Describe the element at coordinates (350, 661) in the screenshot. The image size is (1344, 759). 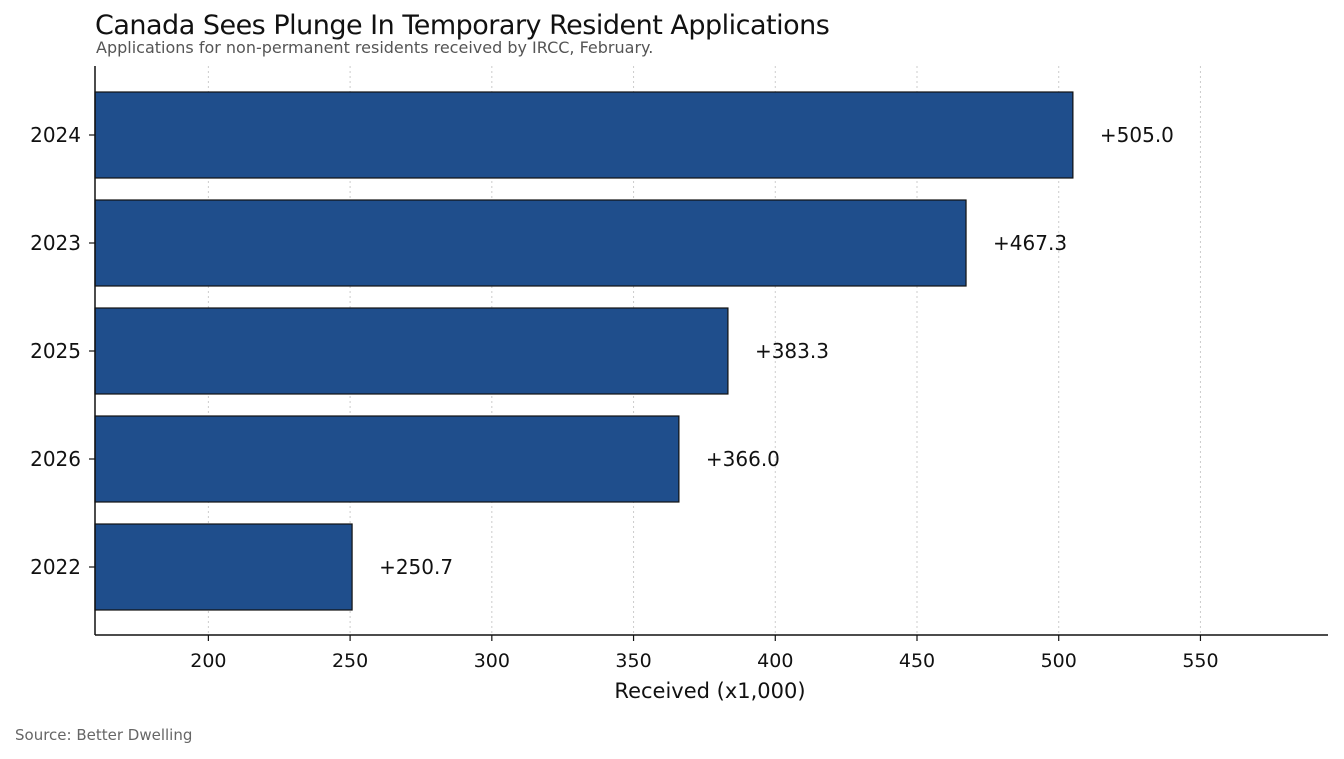
I see `x-tick-label-250: 250` at that location.